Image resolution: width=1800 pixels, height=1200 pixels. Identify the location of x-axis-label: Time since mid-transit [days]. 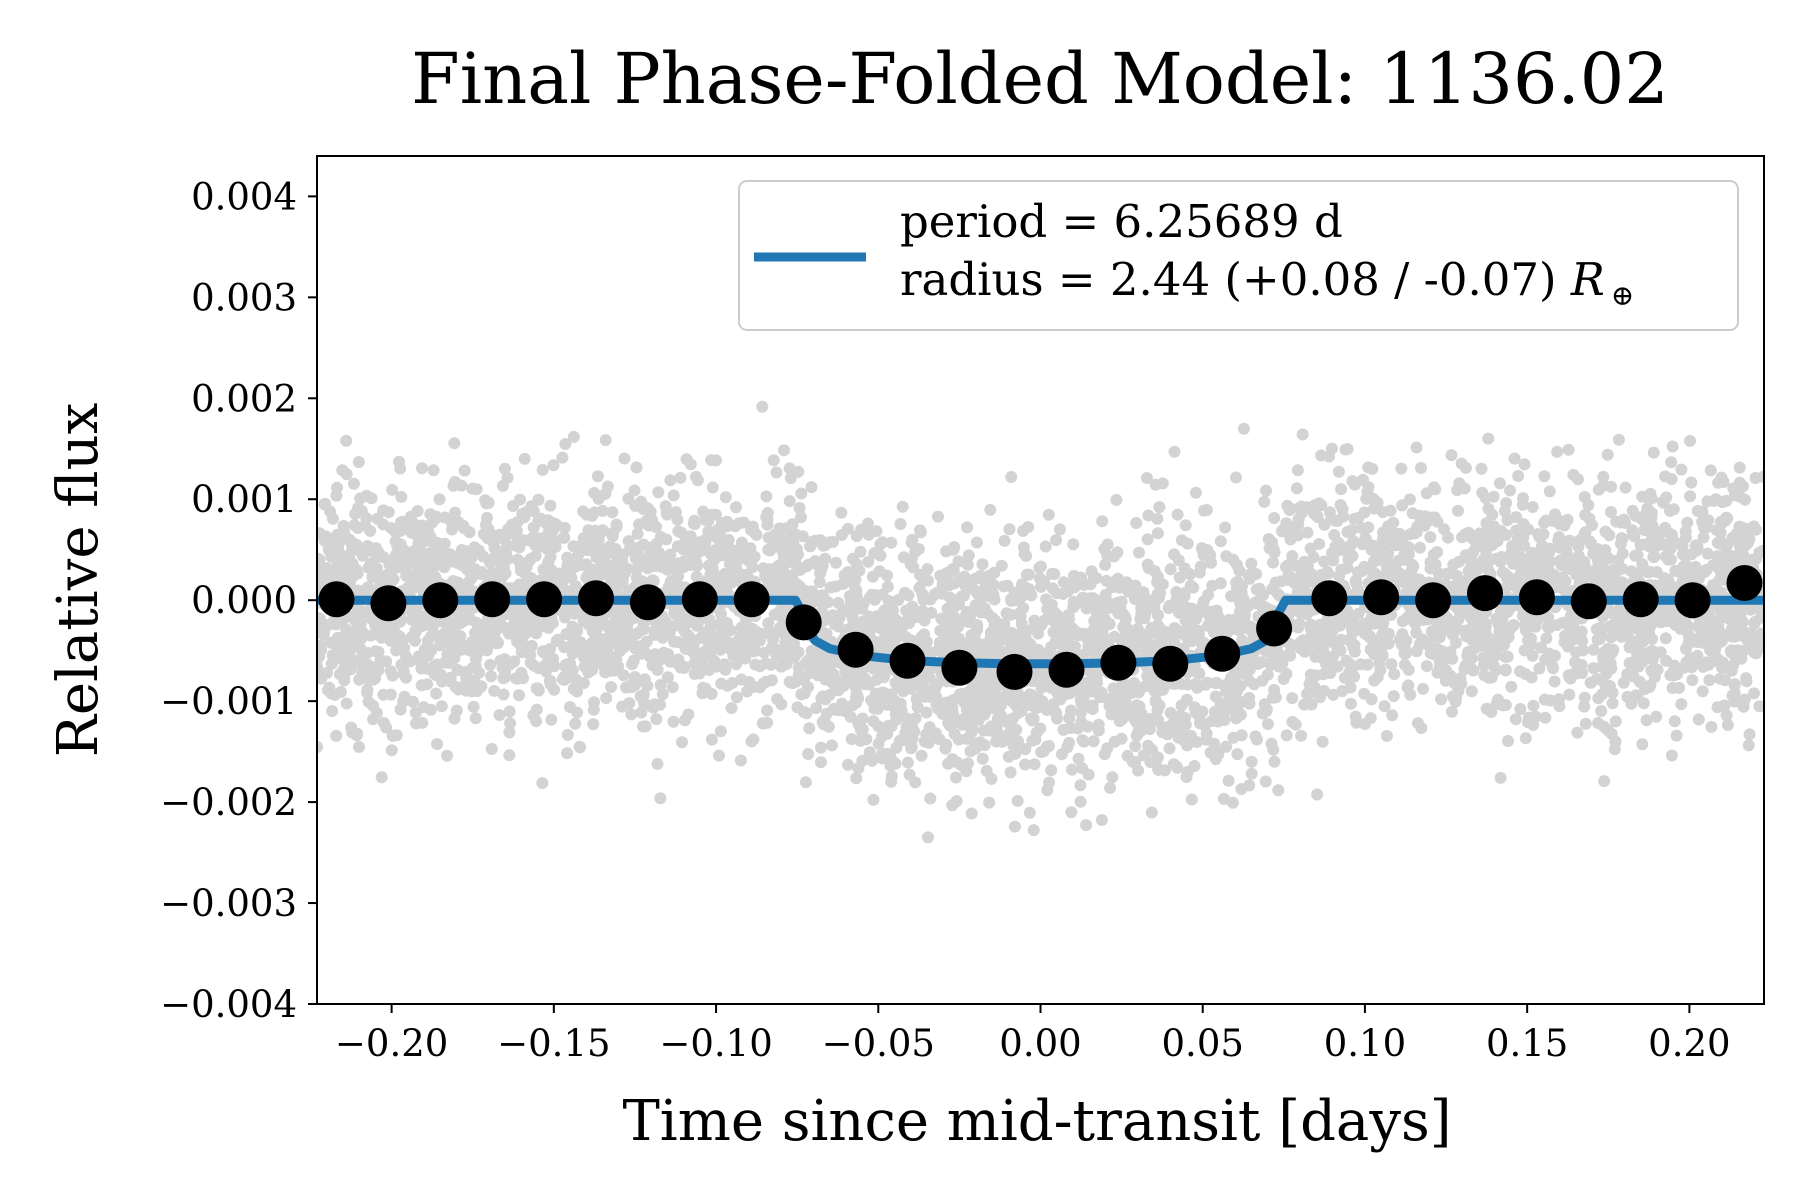
(1036, 1121).